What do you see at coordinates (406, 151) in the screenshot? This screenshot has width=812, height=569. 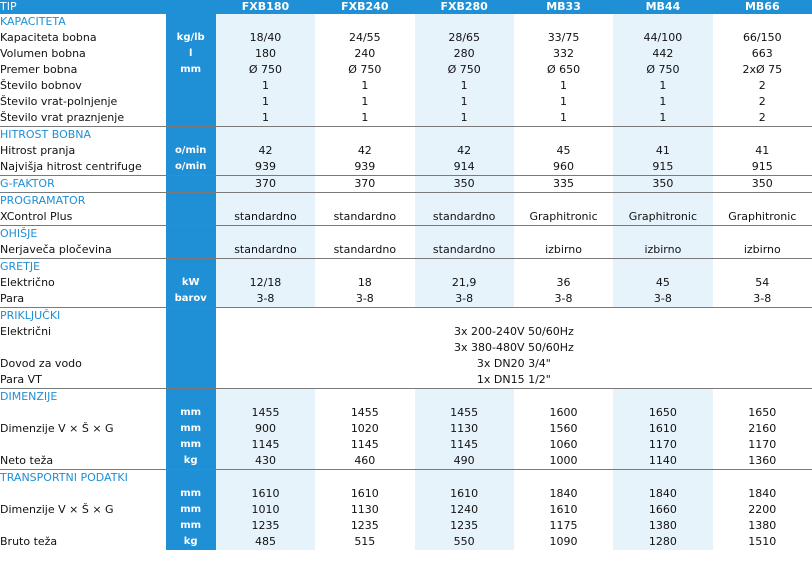 I see `table-row: Hitrost pranja o/min 42 42 42 45 41 41` at bounding box center [406, 151].